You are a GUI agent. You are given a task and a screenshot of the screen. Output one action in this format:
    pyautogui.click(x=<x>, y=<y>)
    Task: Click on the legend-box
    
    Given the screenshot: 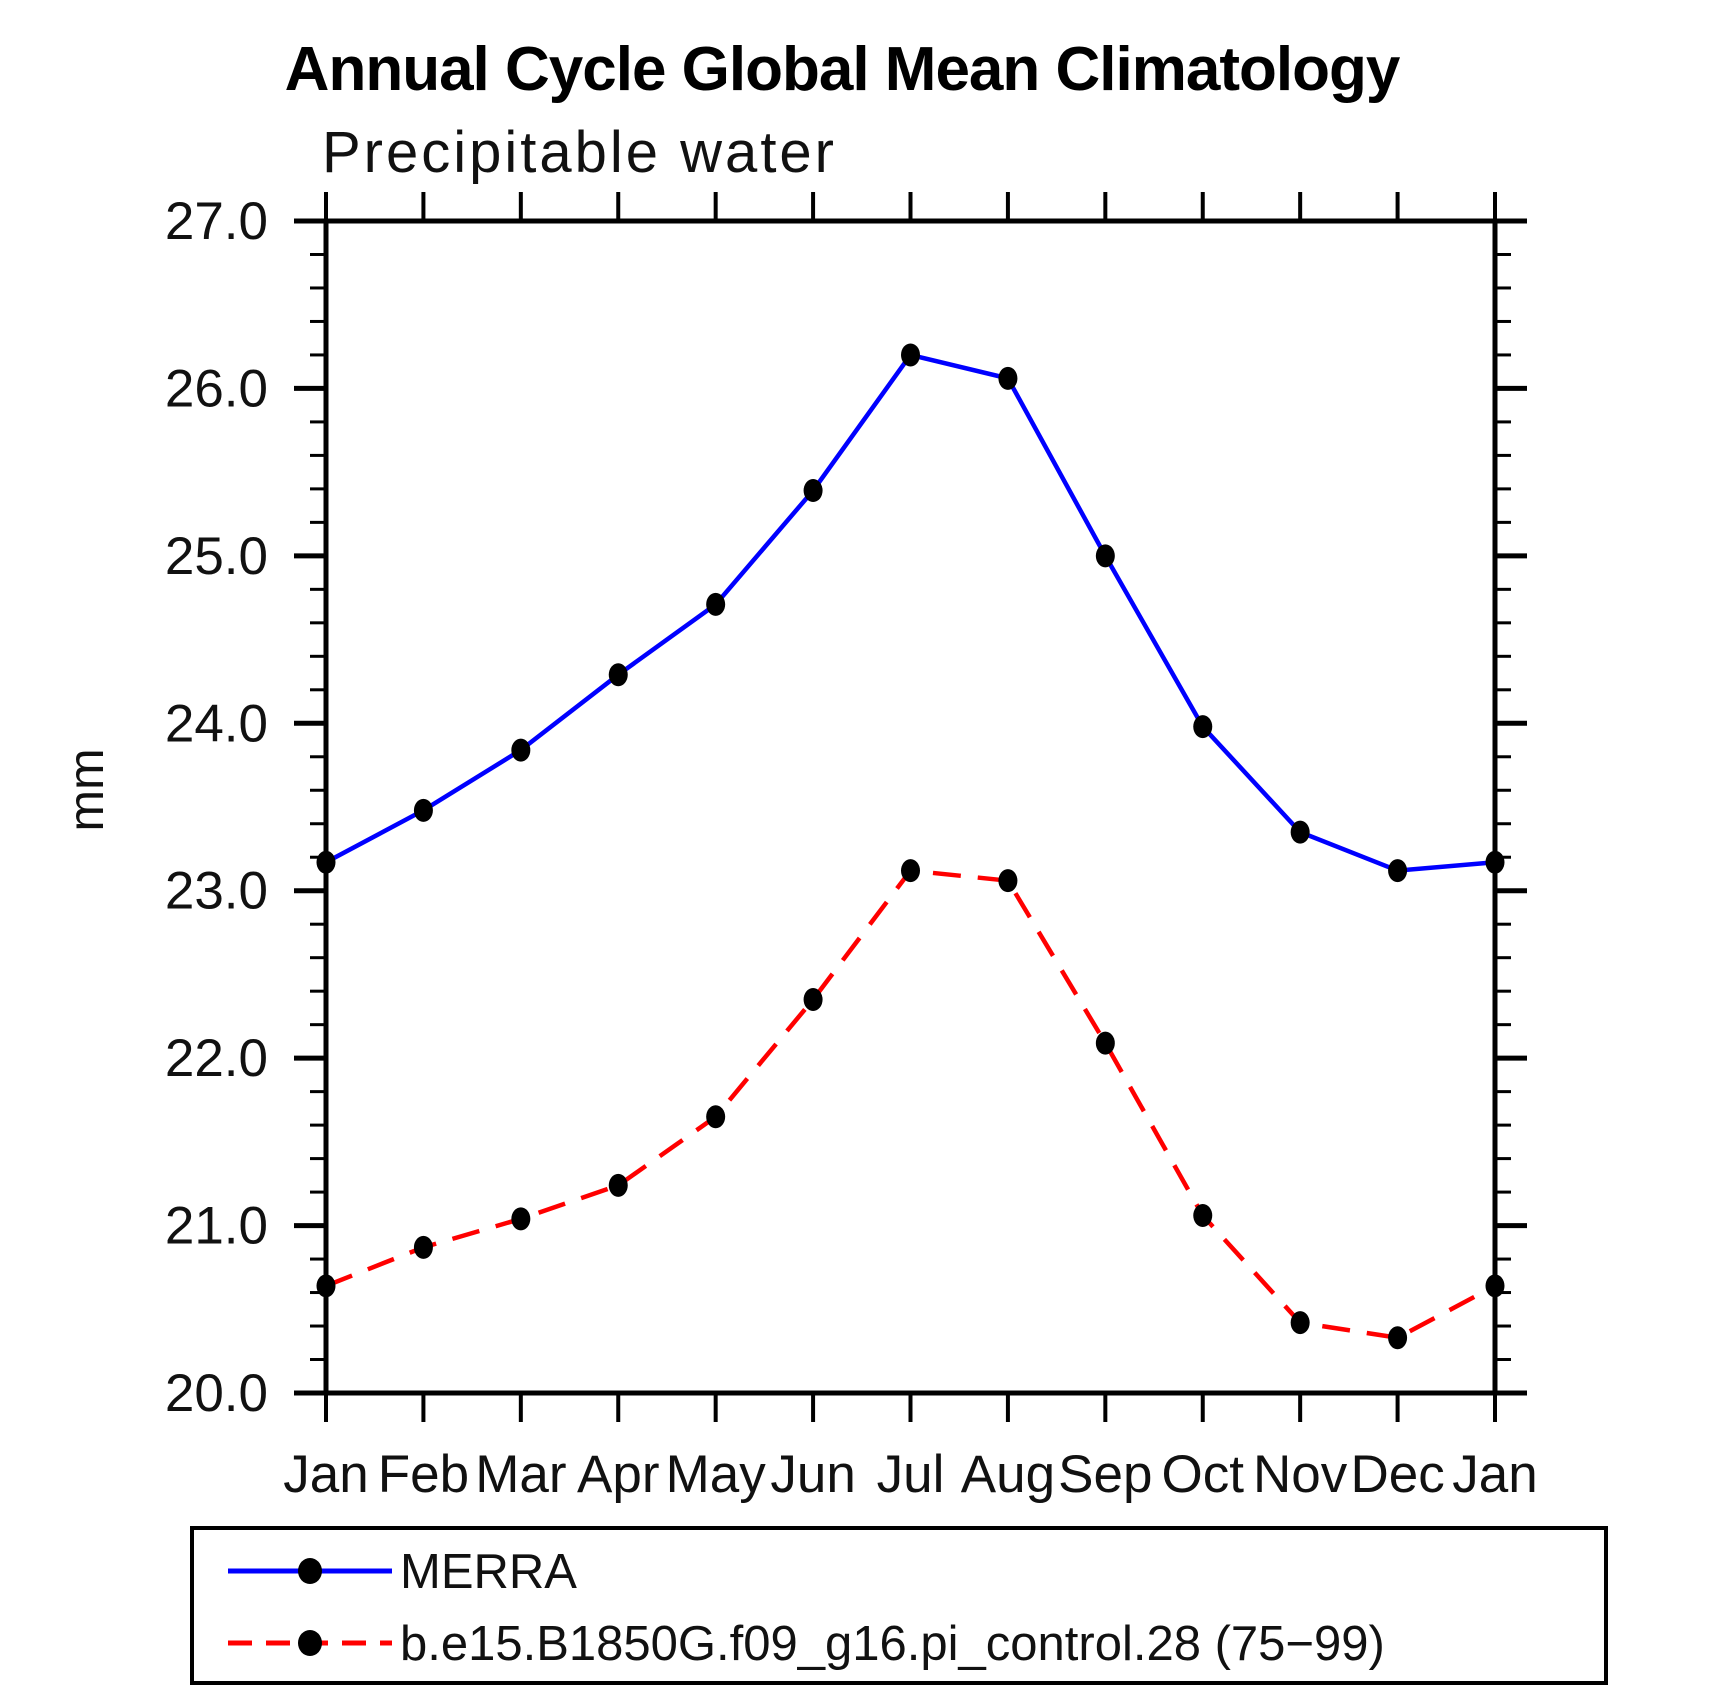 What is the action you would take?
    pyautogui.click(x=899, y=1605)
    